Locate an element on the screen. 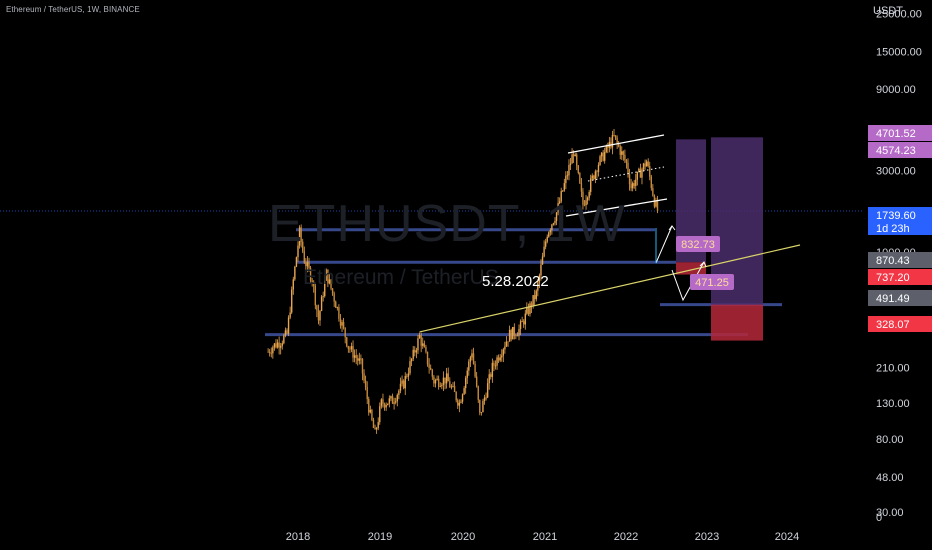  x-tick-label: 2024 is located at coordinates (787, 537).